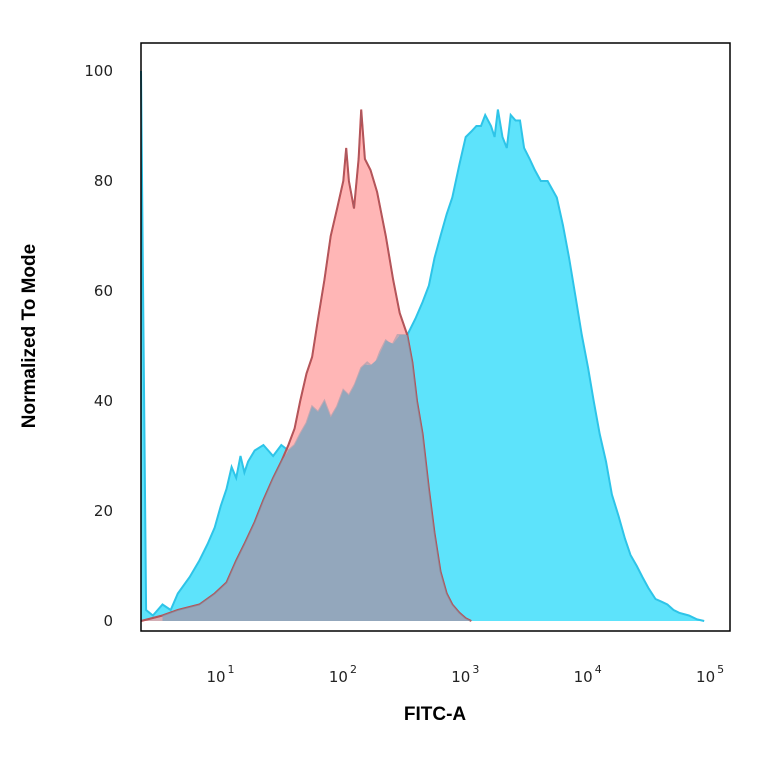 This screenshot has height=764, width=764. What do you see at coordinates (108, 621) in the screenshot?
I see `y-tick-label: 0` at bounding box center [108, 621].